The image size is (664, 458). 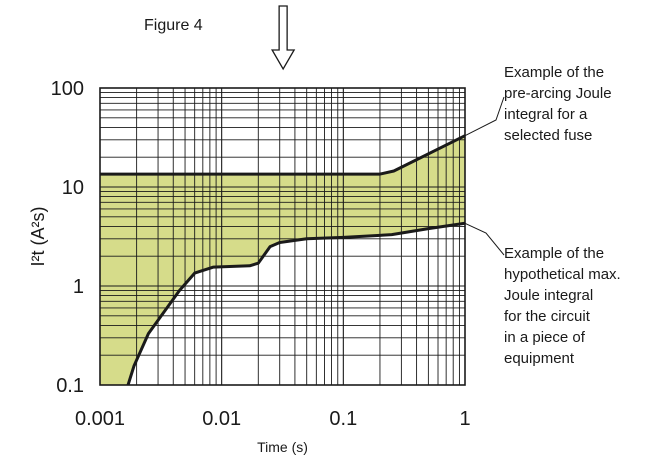 What do you see at coordinates (484, 239) in the screenshot?
I see `annotation-leader-bottom` at bounding box center [484, 239].